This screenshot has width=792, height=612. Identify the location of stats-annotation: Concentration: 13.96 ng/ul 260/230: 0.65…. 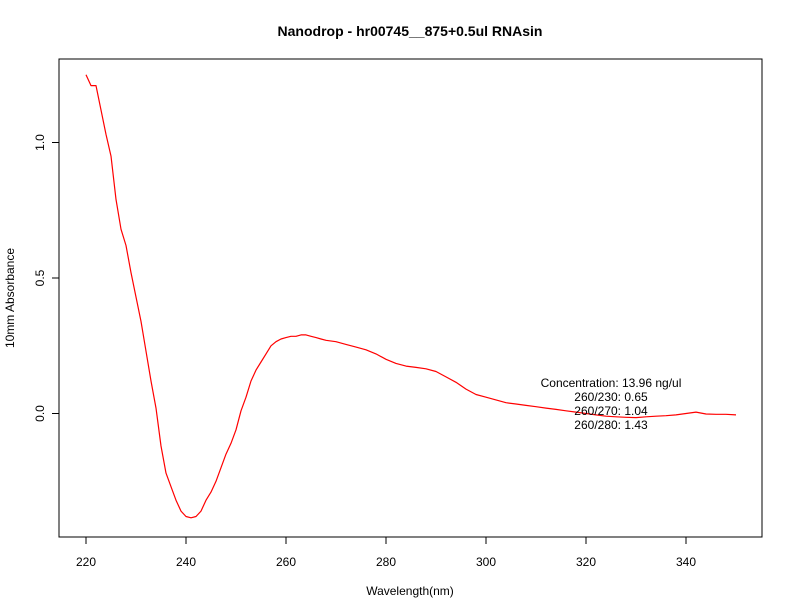
(611, 404).